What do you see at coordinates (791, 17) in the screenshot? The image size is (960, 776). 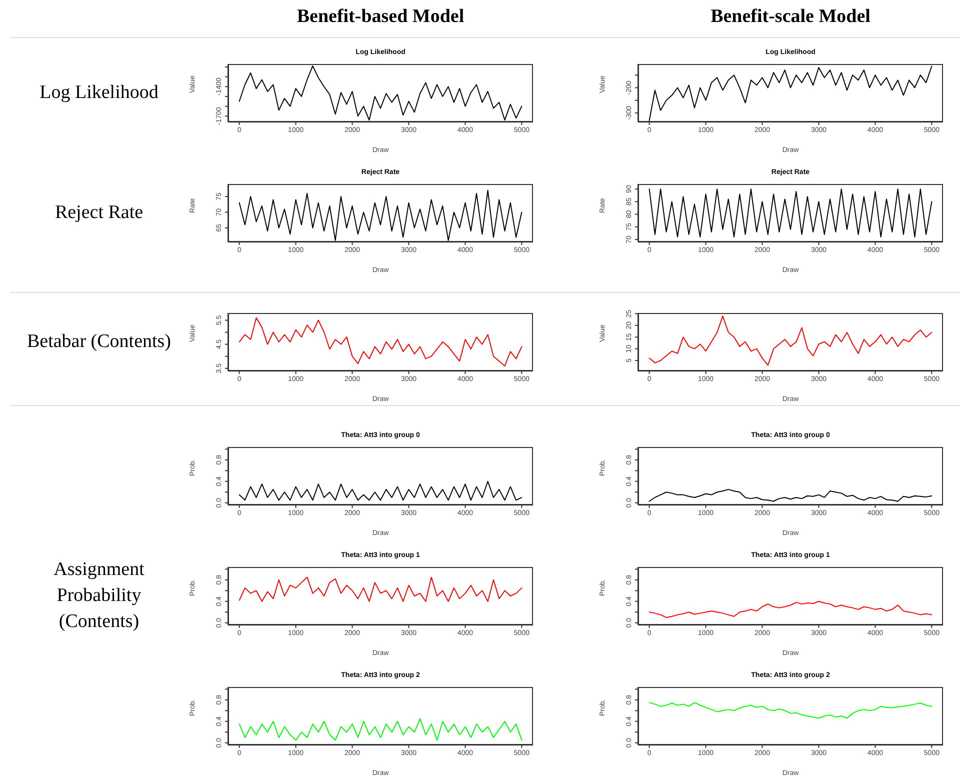 I see `text: Benefit-scale Model` at bounding box center [791, 17].